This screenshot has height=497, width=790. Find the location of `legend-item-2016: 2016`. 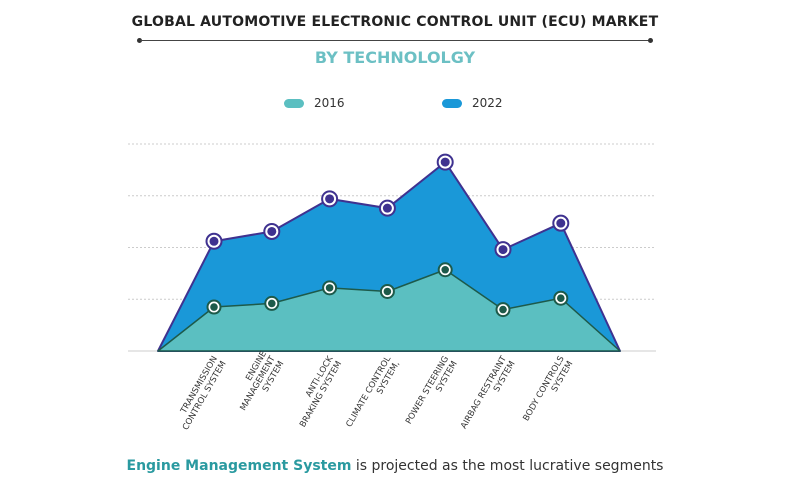

legend-item-2016: 2016 is located at coordinates (314, 103).